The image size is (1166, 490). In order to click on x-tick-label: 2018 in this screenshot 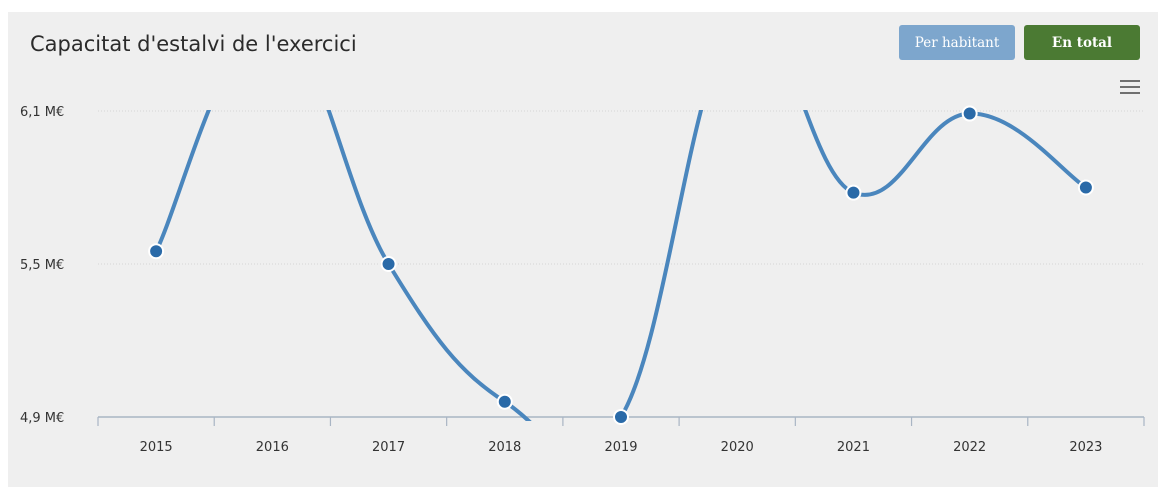, I will do `click(504, 447)`.